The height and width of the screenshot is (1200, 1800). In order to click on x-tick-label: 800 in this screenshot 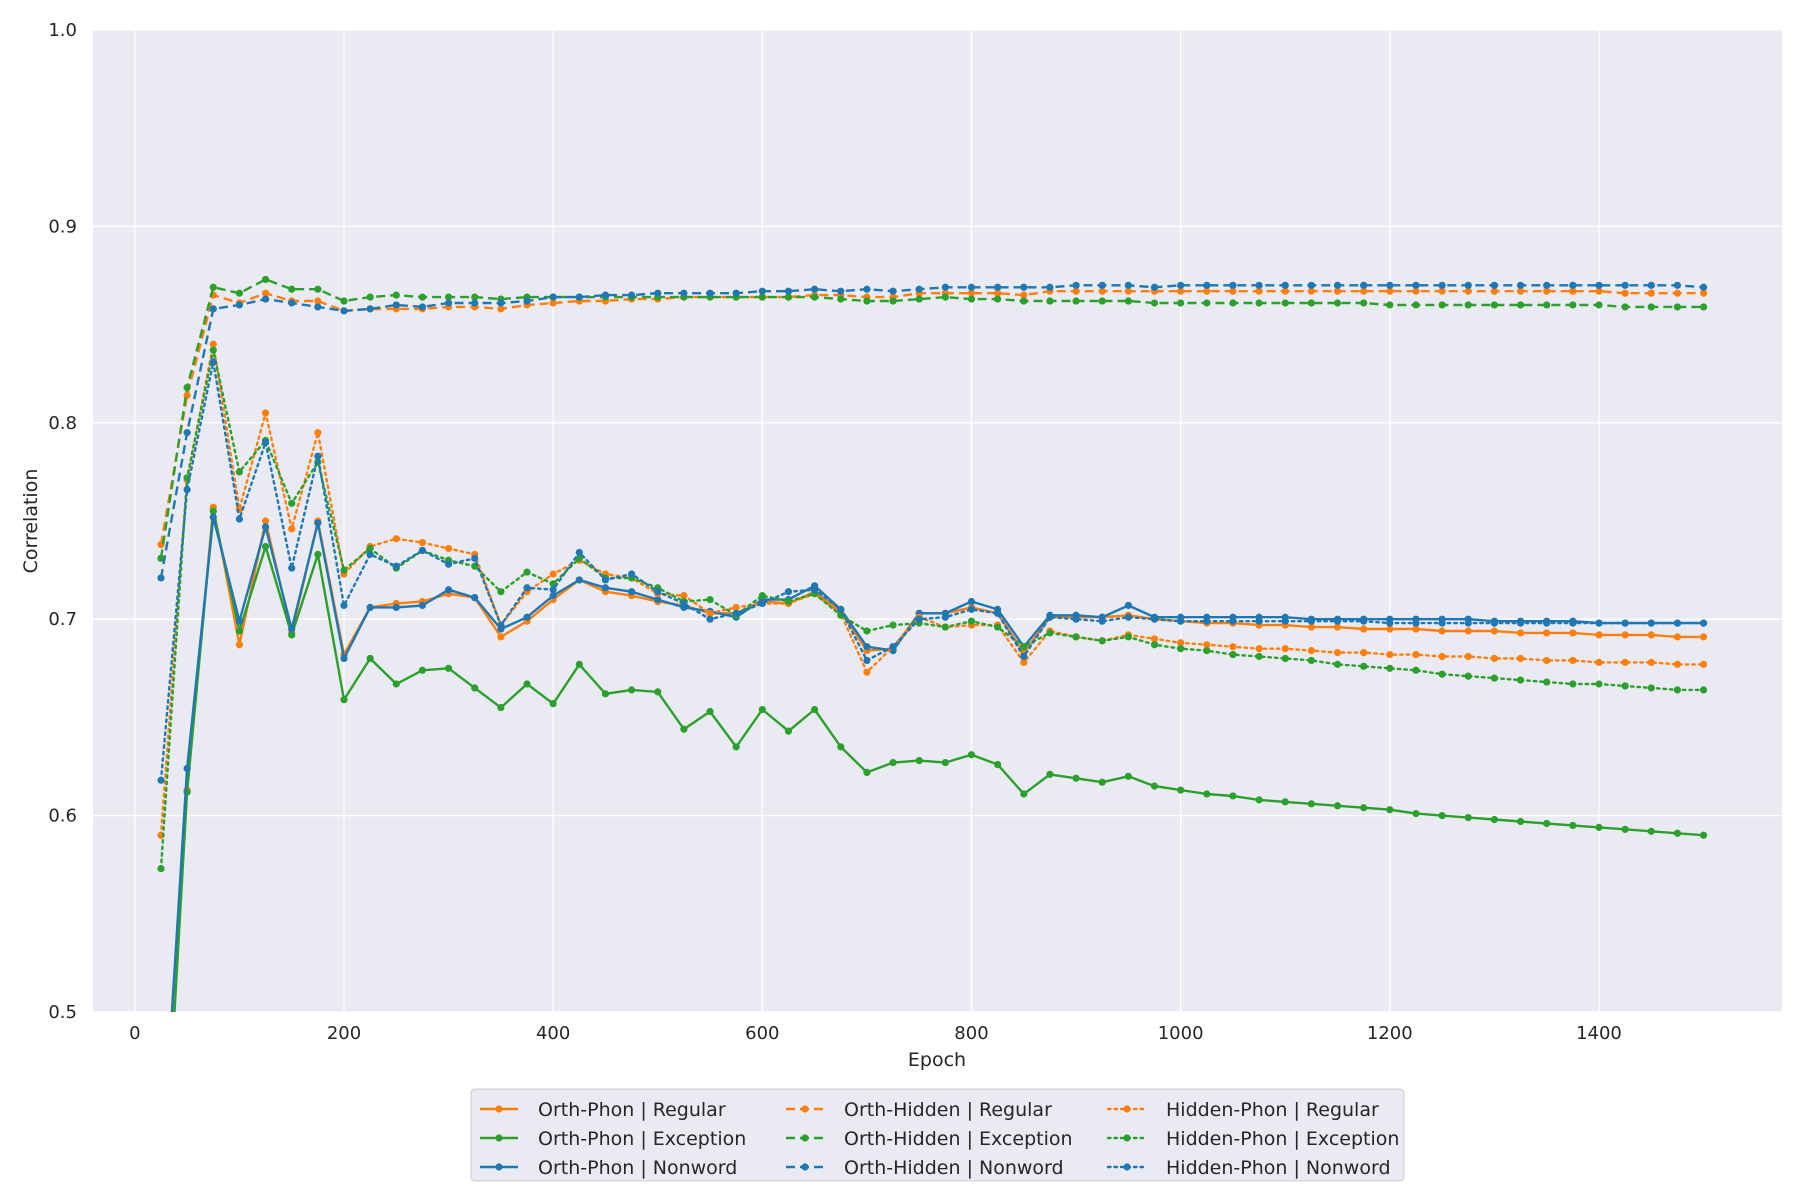, I will do `click(971, 1033)`.